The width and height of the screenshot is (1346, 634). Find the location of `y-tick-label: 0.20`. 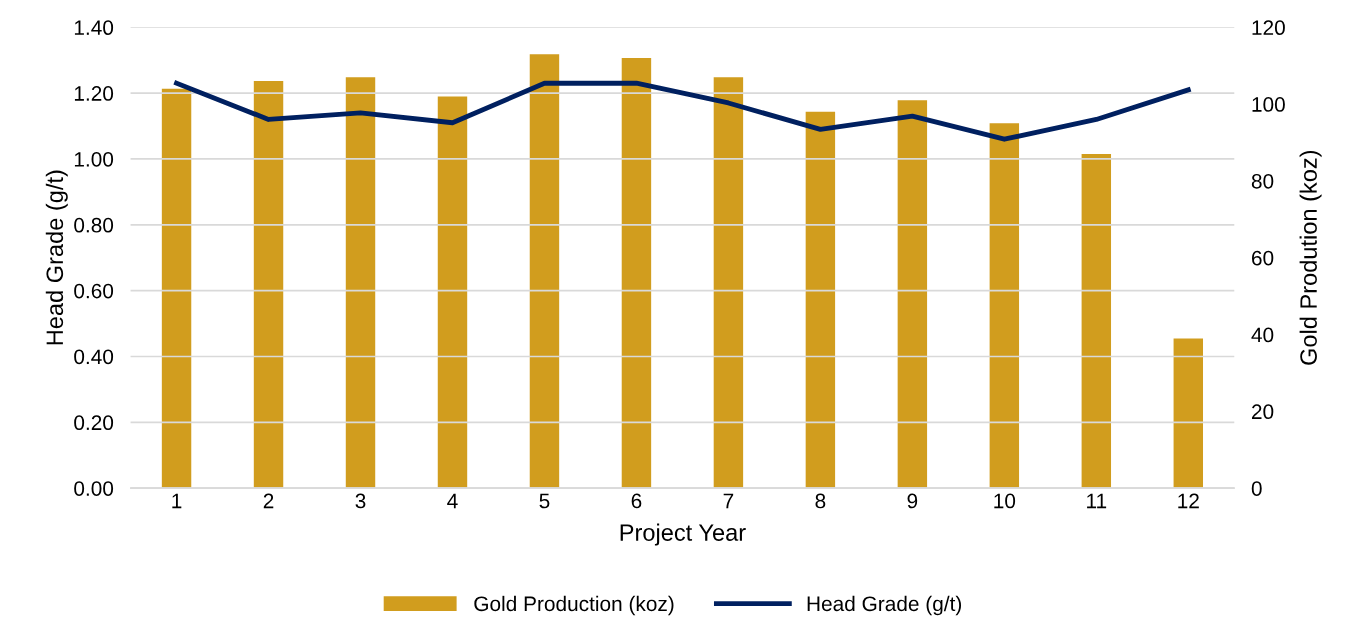

y-tick-label: 0.20 is located at coordinates (94, 423).